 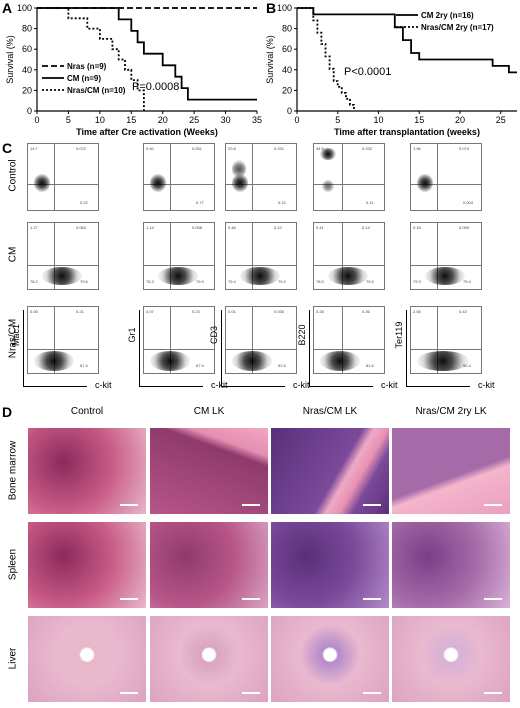 I want to click on histology-column-label: Nras/CM 2ry LK, so click(x=451, y=411).